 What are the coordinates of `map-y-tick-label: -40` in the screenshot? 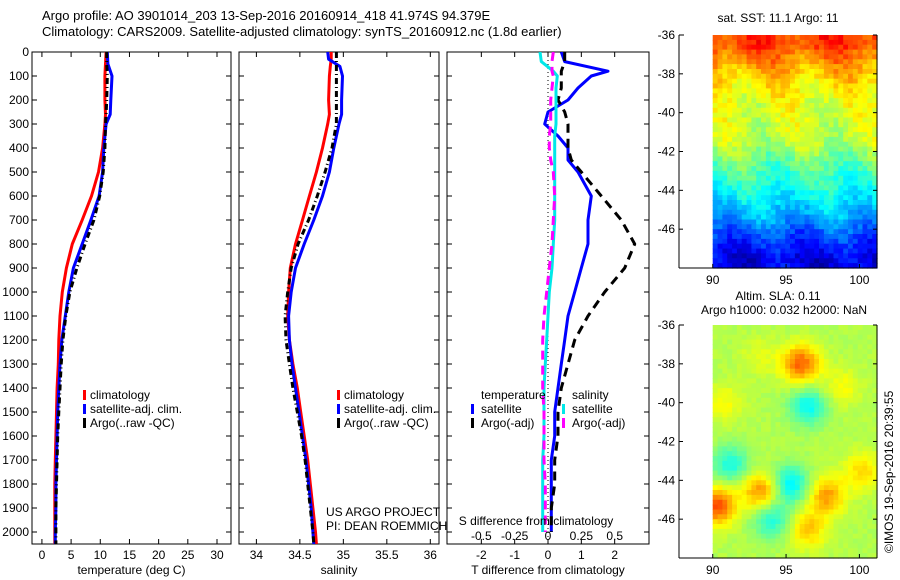 It's located at (667, 113).